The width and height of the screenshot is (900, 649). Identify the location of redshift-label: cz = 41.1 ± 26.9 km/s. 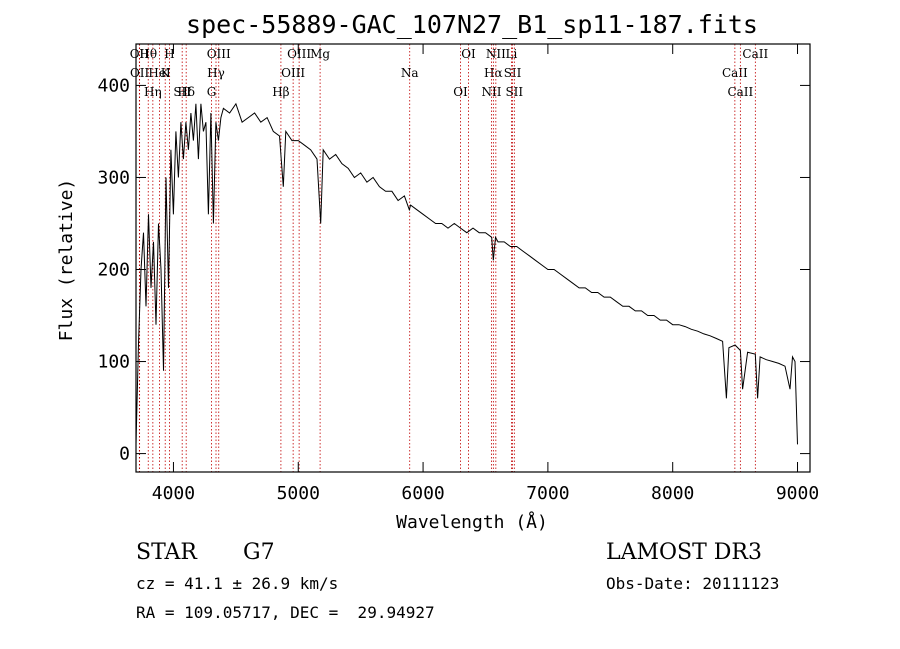
(237, 583).